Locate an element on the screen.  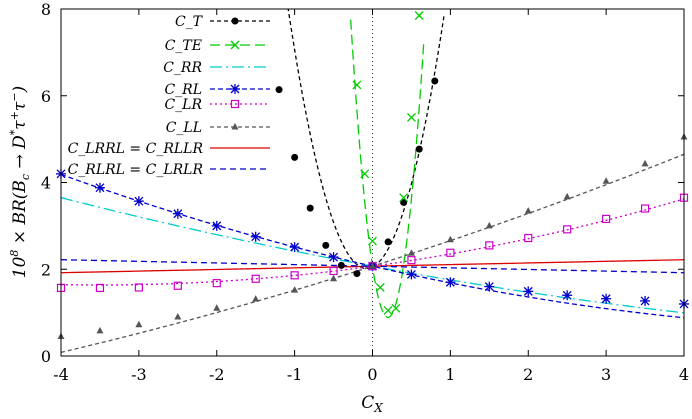
legend-entry-6: C_LRRL = C_RLLR is located at coordinates (169, 149).